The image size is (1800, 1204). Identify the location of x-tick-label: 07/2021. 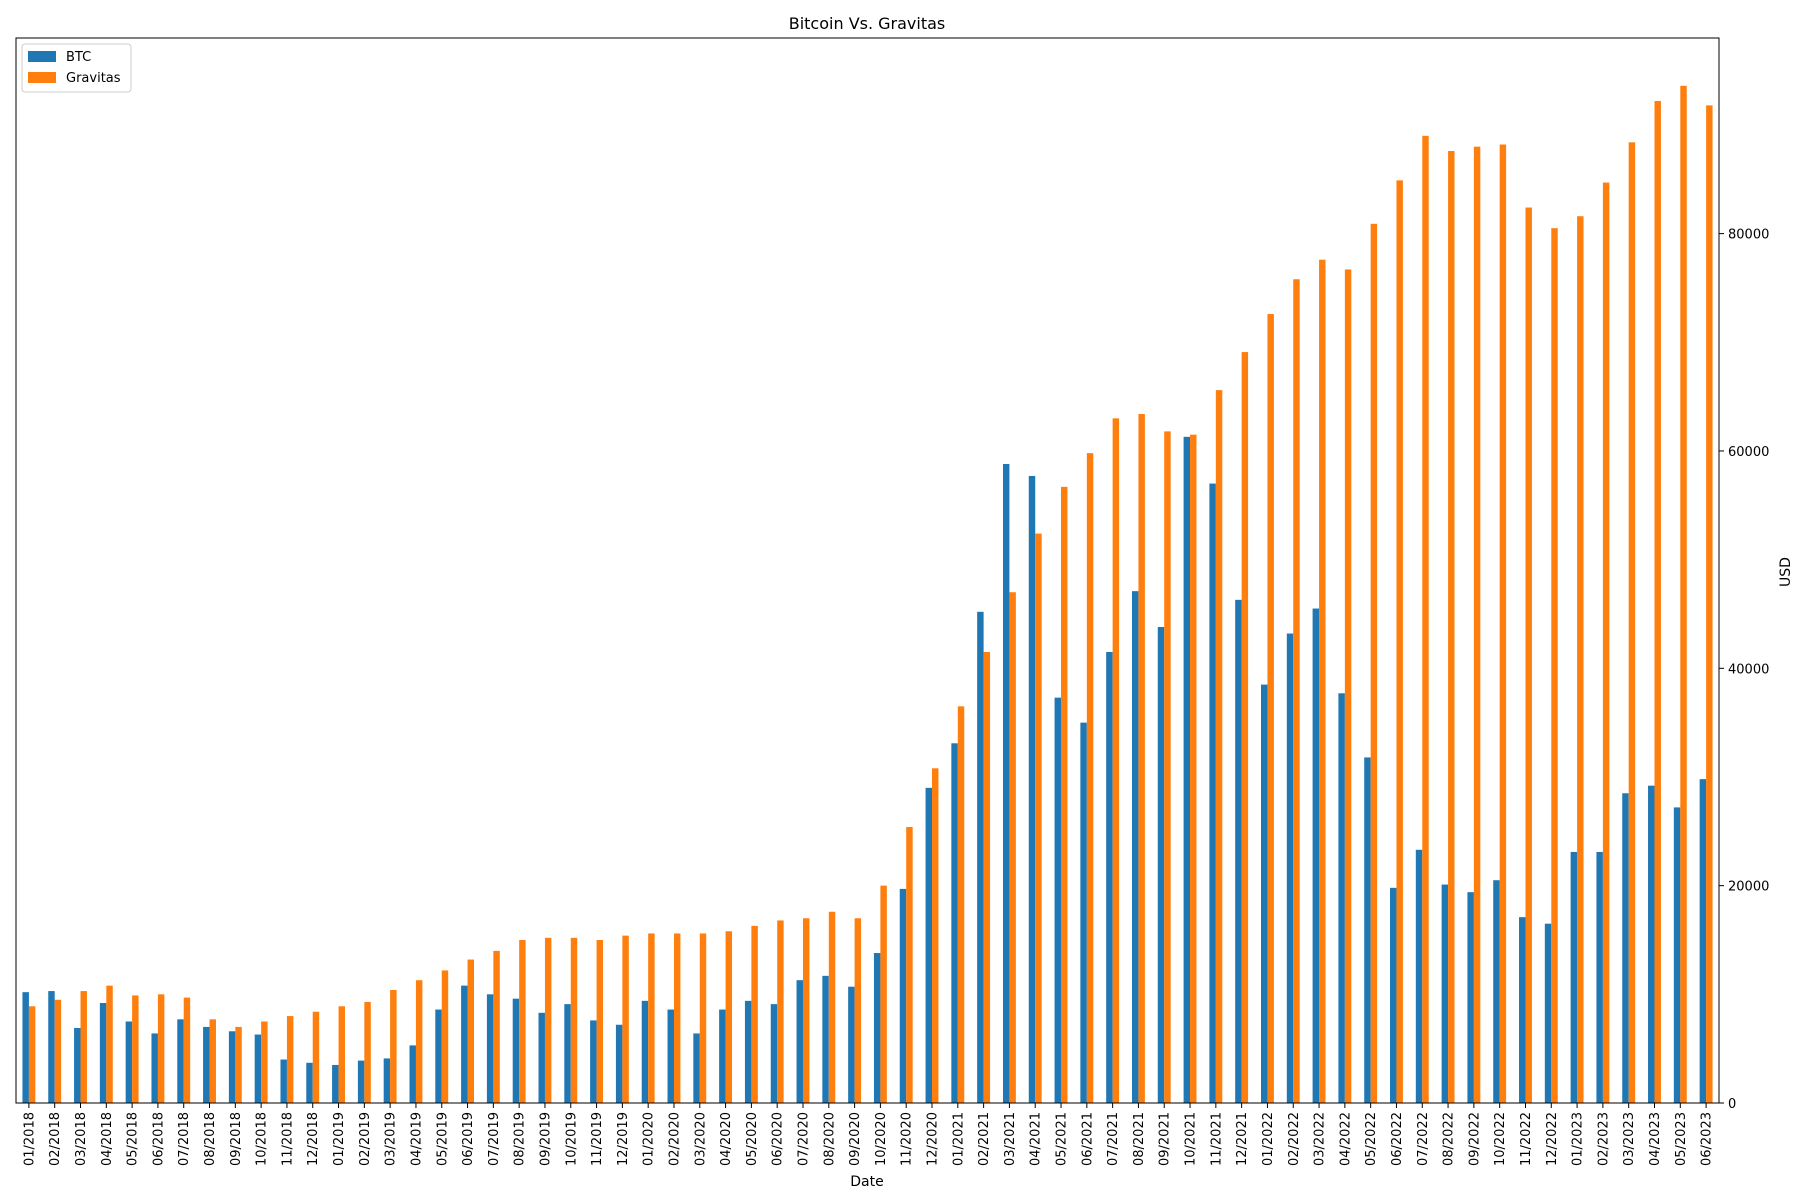
(1113, 1139).